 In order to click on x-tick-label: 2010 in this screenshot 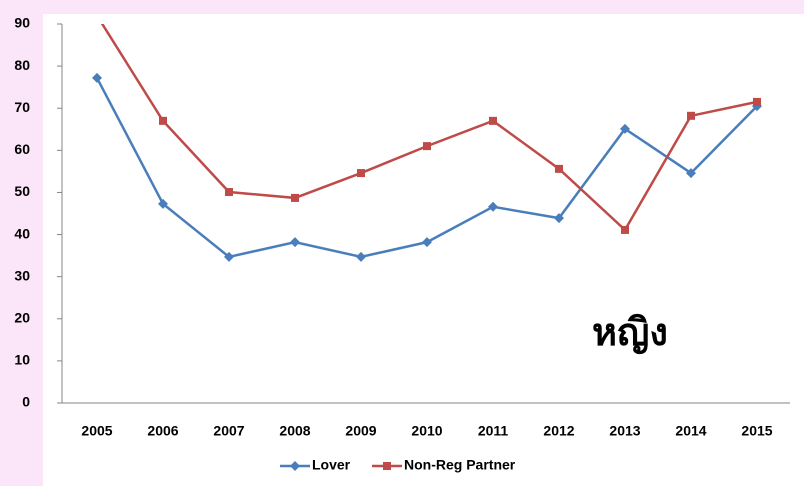, I will do `click(426, 431)`.